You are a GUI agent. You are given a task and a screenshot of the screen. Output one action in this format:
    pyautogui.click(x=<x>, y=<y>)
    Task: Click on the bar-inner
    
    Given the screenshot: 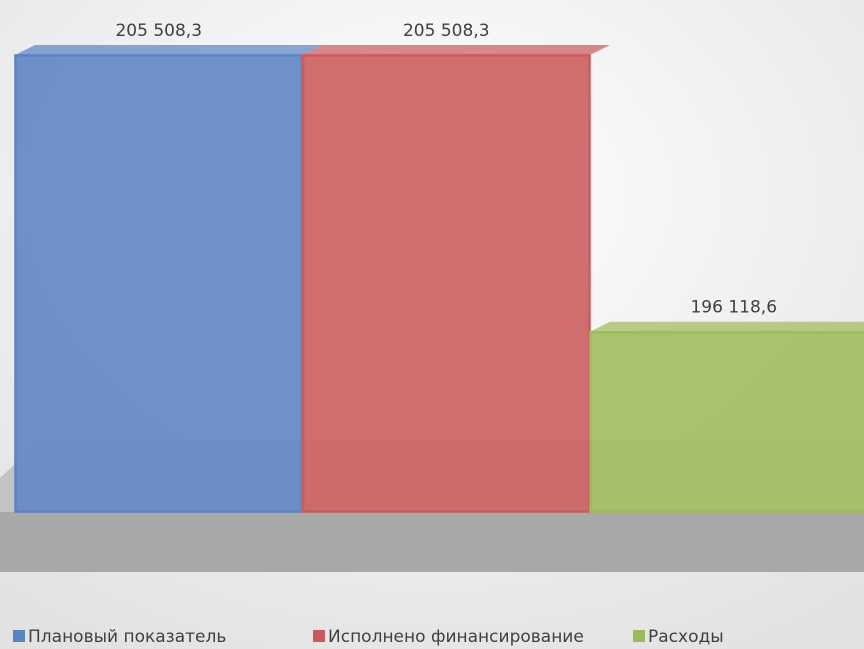 What is the action you would take?
    pyautogui.click(x=728, y=421)
    